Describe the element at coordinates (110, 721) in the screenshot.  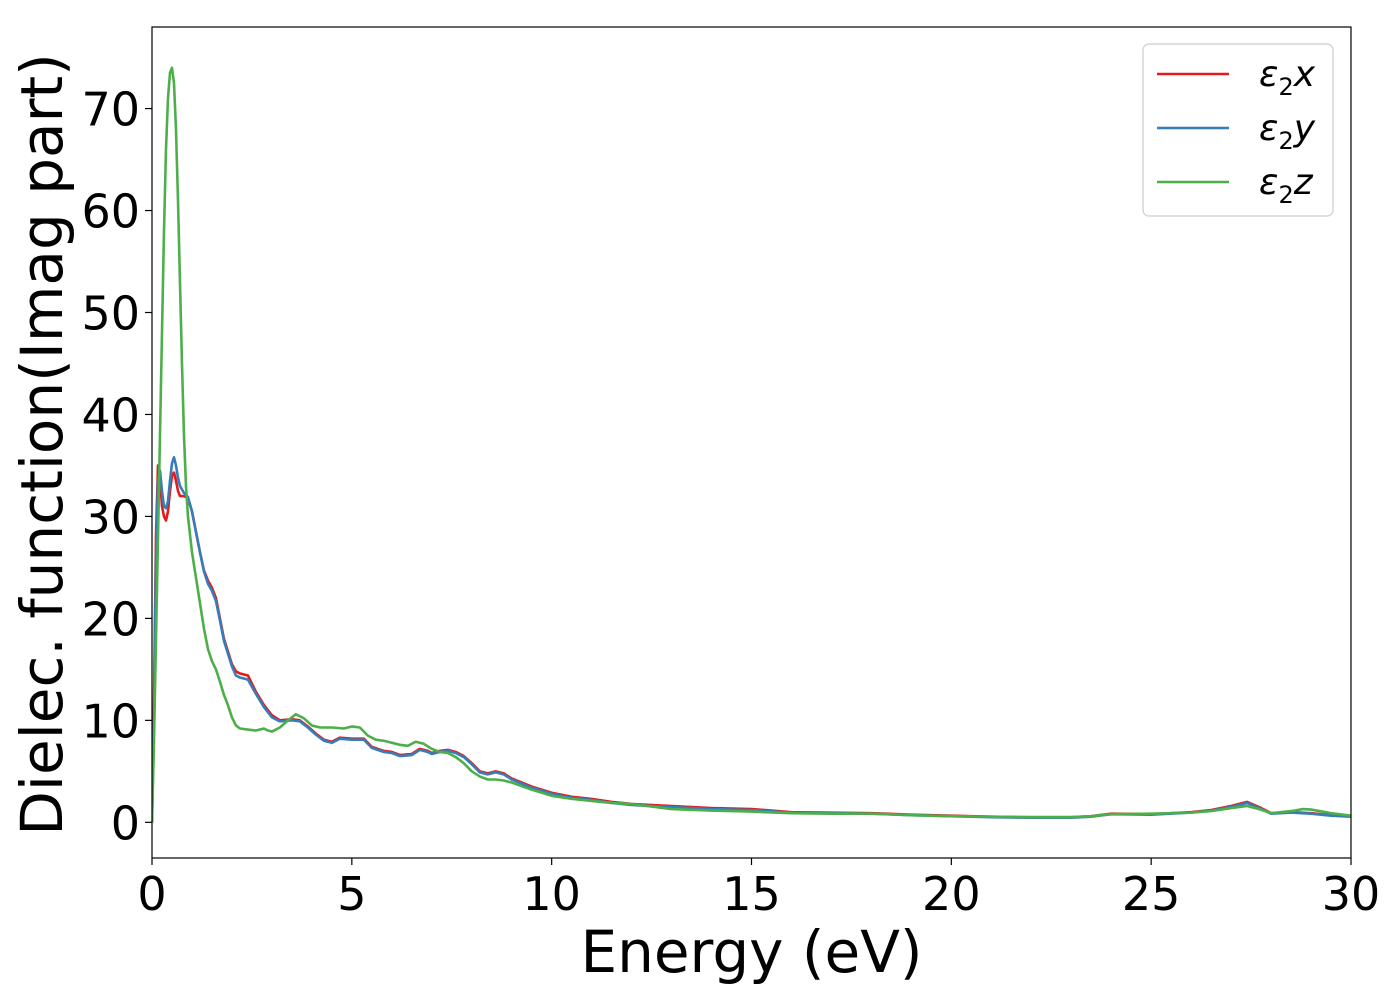
I see `y-tick-label: 10` at that location.